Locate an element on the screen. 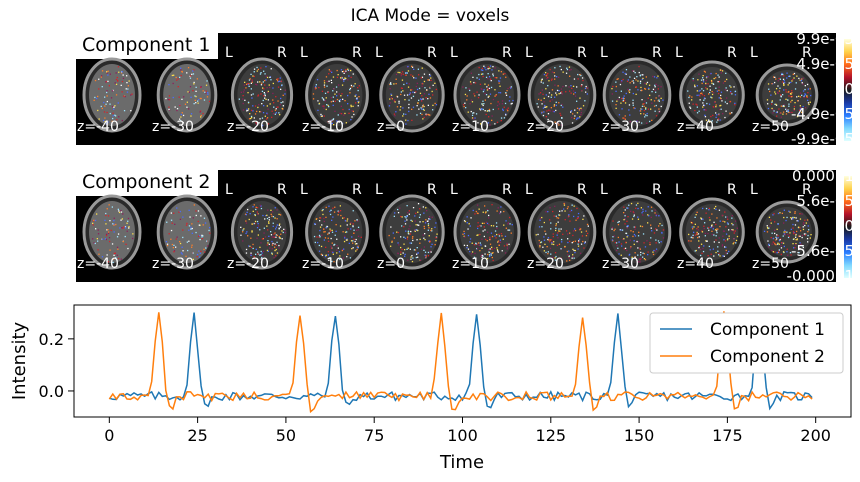  colorbar-tick-label: -9.9e-05 is located at coordinates (822, 139).